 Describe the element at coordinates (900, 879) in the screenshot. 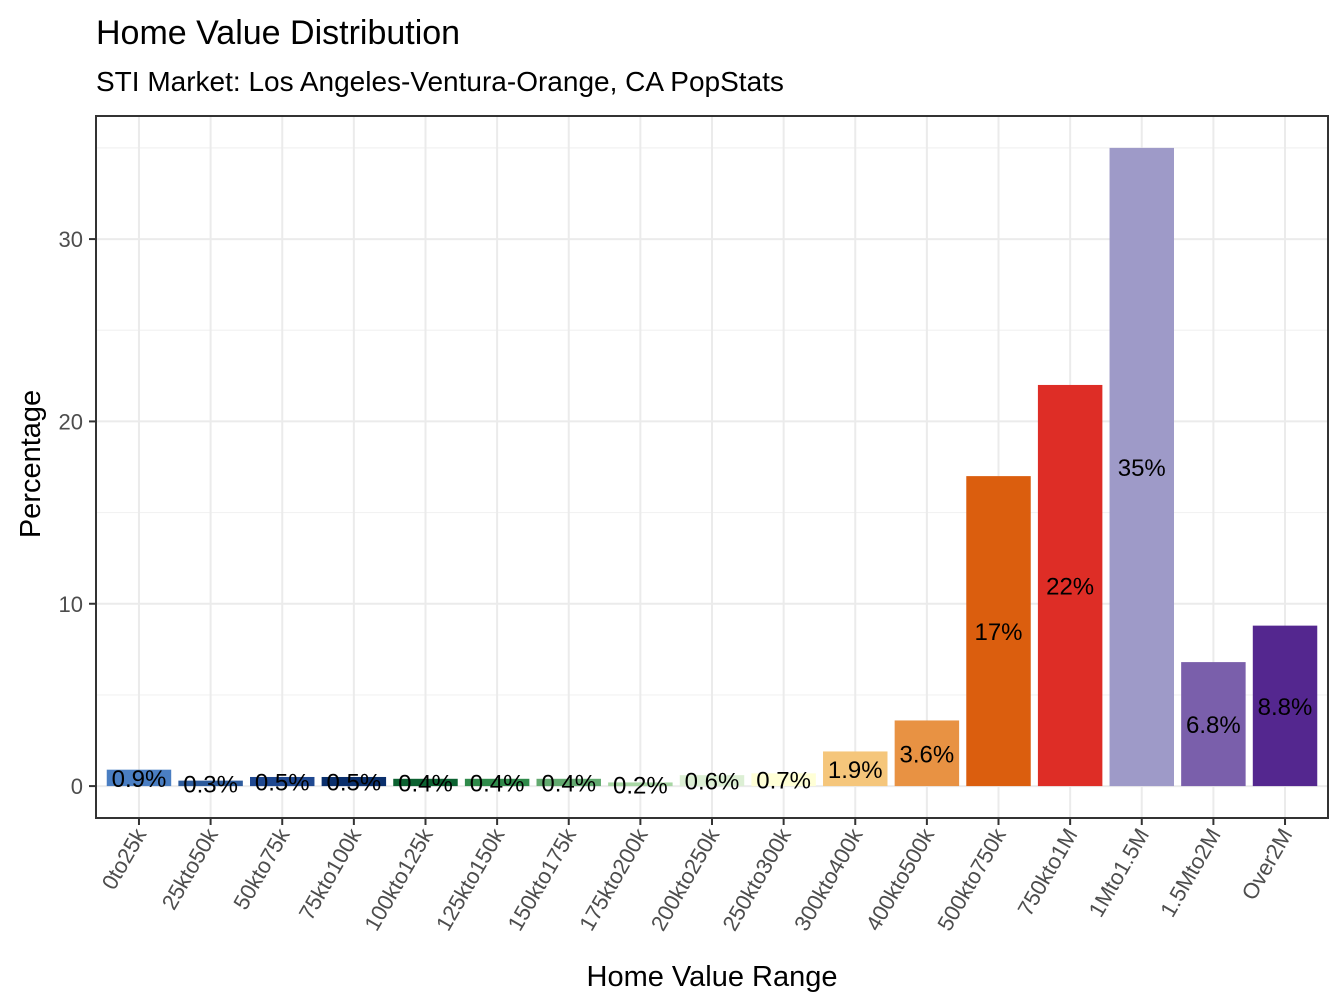

I see `x-tick-label: 400kto500k` at that location.